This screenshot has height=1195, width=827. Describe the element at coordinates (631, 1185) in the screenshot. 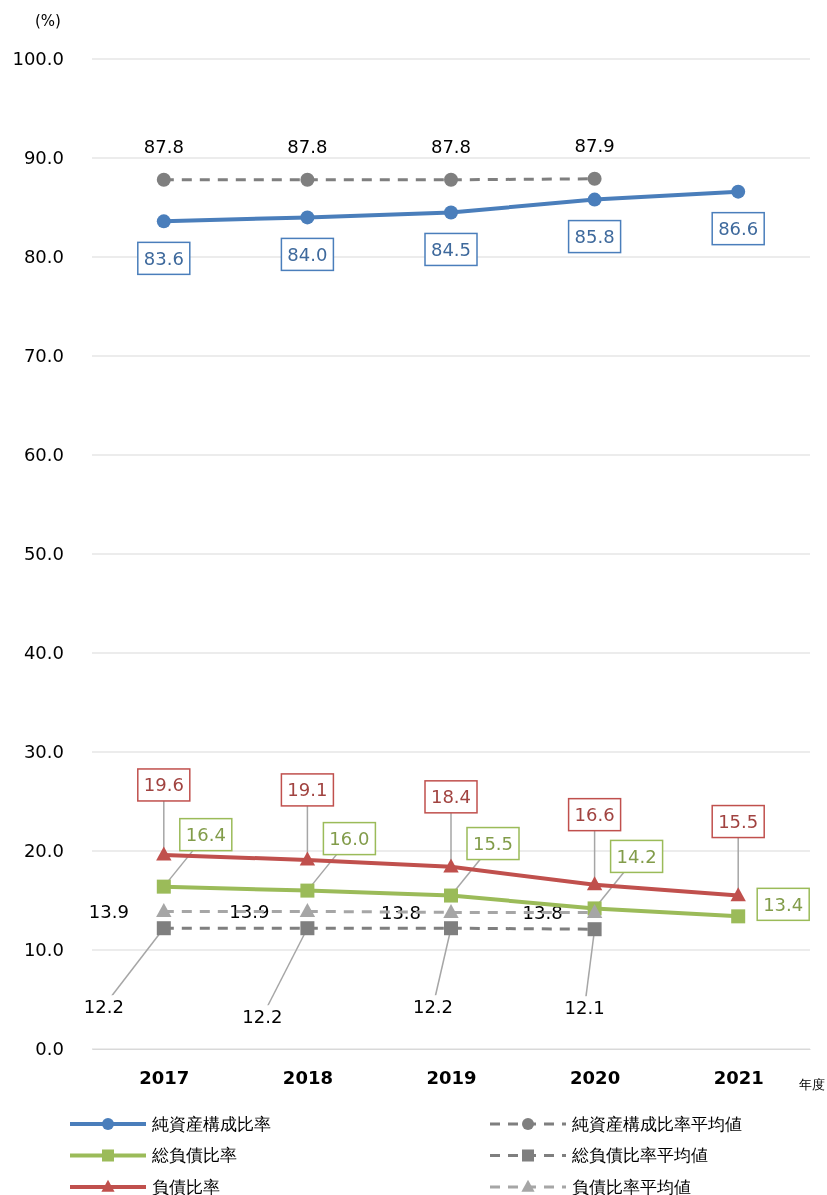

I see `legend-label: 負債比率平均値` at that location.